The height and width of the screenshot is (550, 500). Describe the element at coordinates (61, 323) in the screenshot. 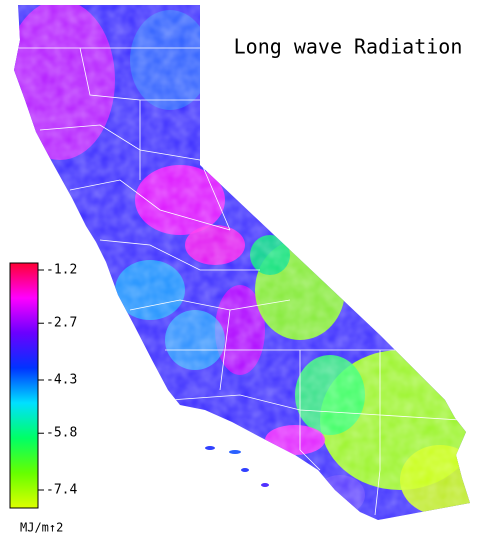

I see `colorbar-tick-label: -2.7` at that location.